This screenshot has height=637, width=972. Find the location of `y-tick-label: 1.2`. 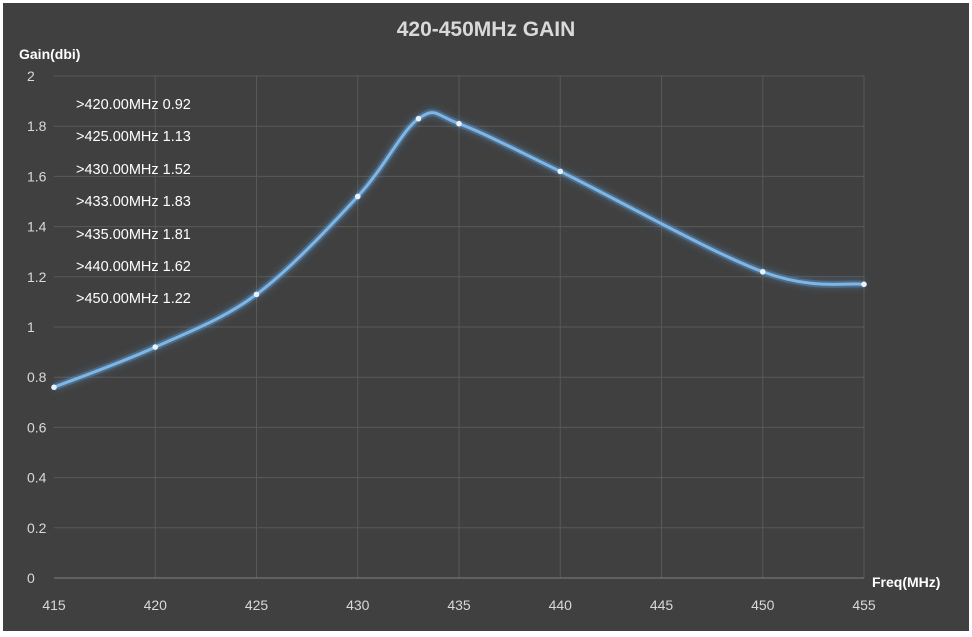

y-tick-label: 1.2 is located at coordinates (37, 277).